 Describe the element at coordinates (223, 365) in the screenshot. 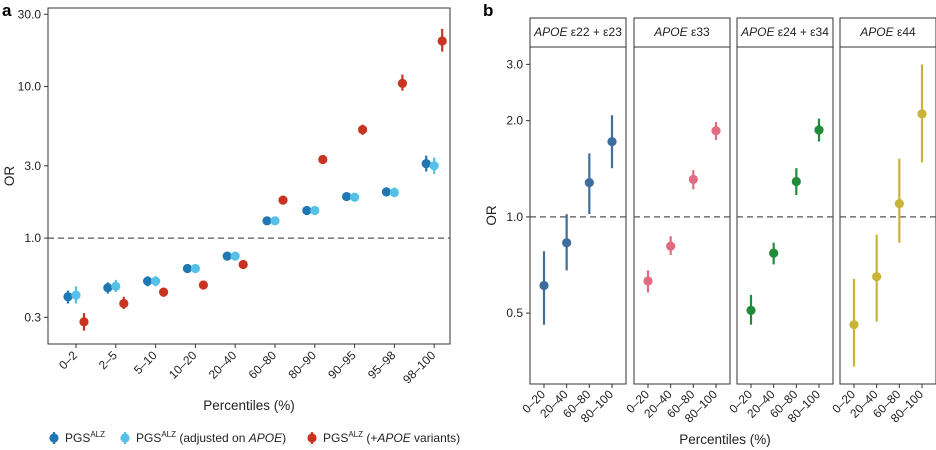

I see `panel-a-xtick-label: 20–40` at that location.